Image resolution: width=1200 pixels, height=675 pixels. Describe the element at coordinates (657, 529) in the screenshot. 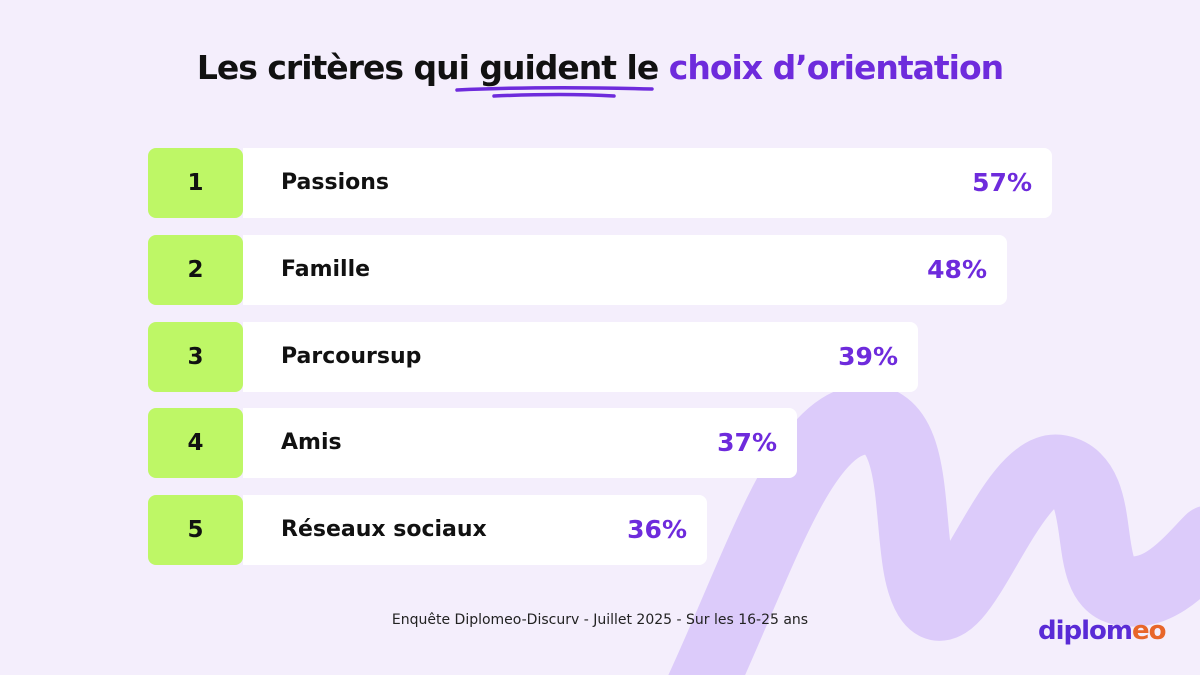

I see `value-label: 36%` at that location.